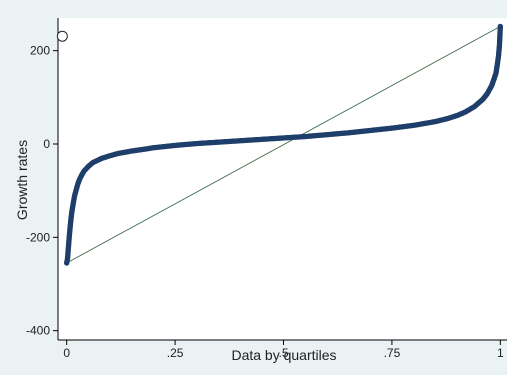 The width and height of the screenshot is (507, 375). Describe the element at coordinates (175, 353) in the screenshot. I see `x-tick-label: .25` at that location.